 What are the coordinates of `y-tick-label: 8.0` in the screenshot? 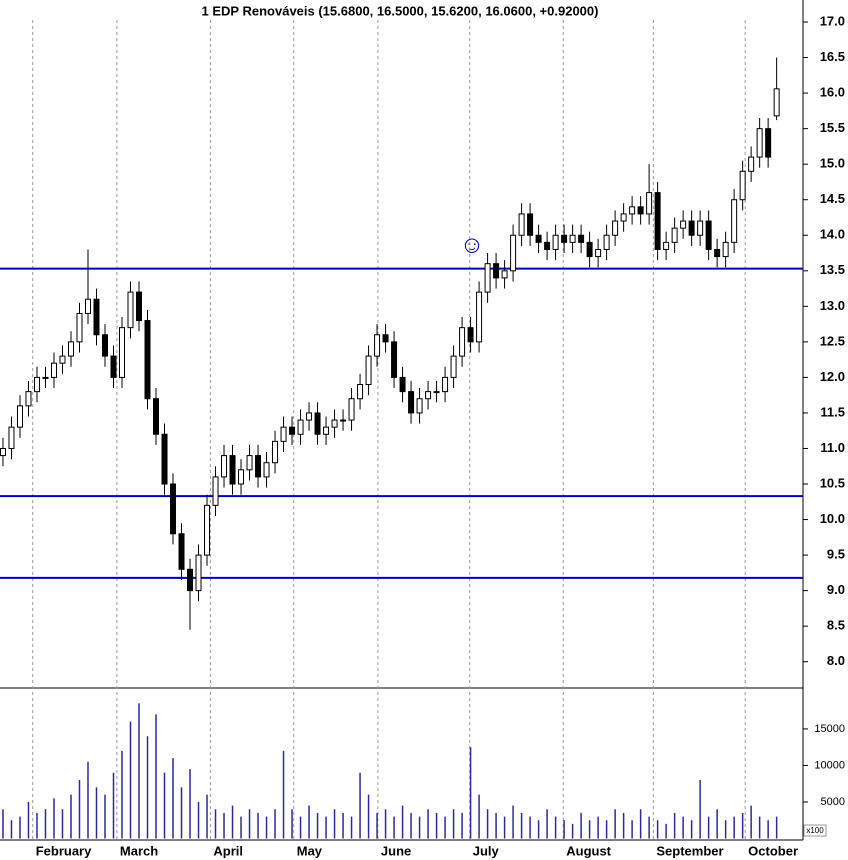 It's located at (836, 660).